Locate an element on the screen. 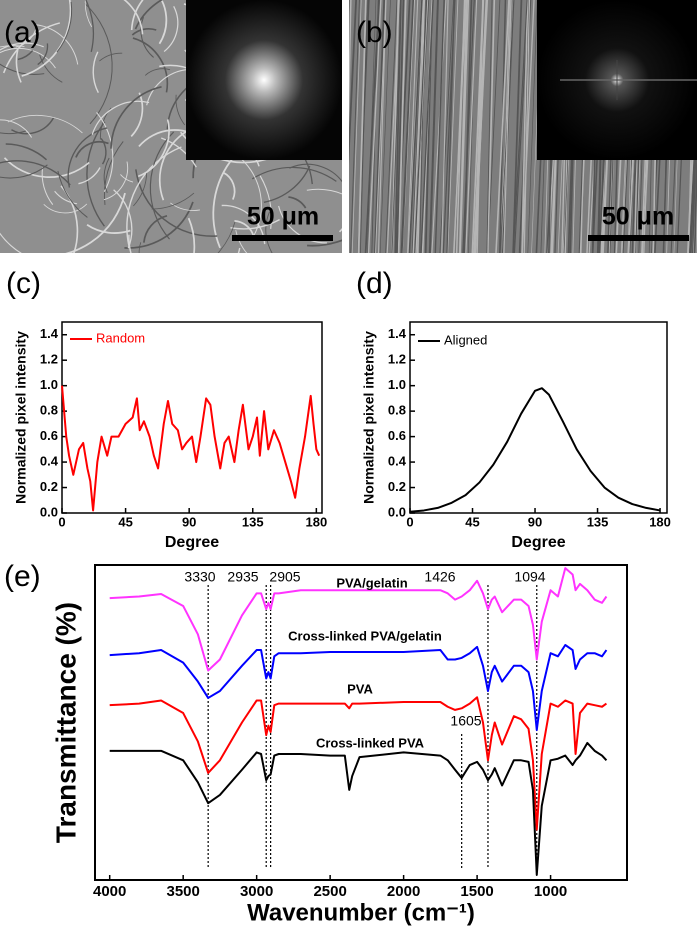  y-tick-label: 0.4 is located at coordinates (397, 461).